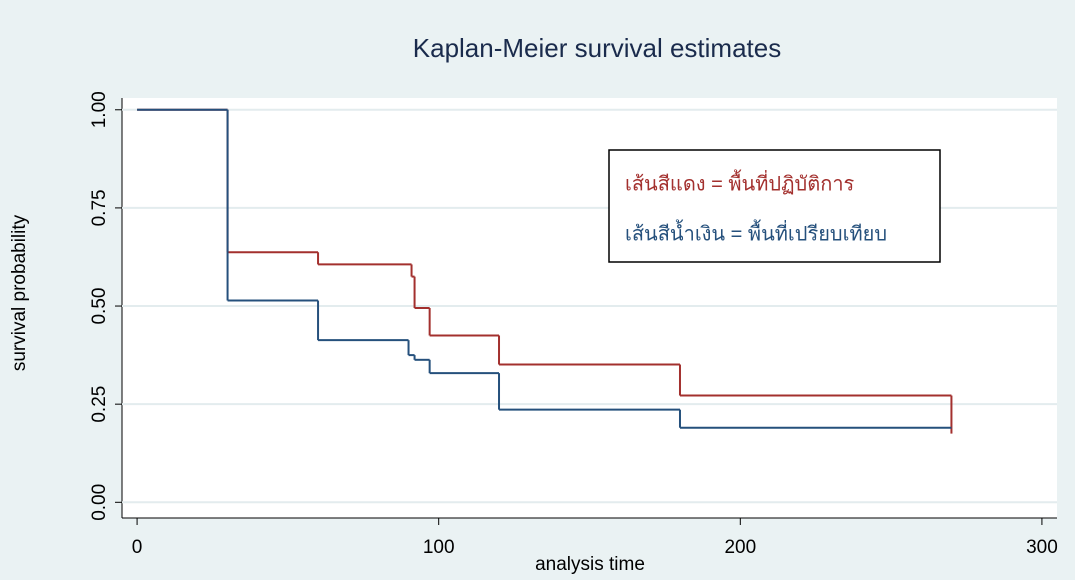 The width and height of the screenshot is (1075, 580). What do you see at coordinates (99, 306) in the screenshot?
I see `y-tick-label: 0.50` at bounding box center [99, 306].